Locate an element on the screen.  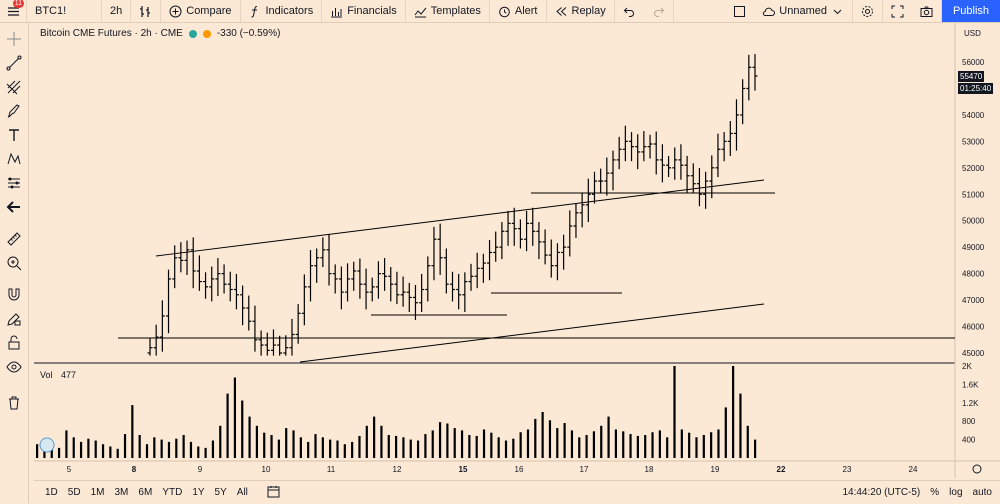
fullscreen-button is located at coordinates (897, 11).